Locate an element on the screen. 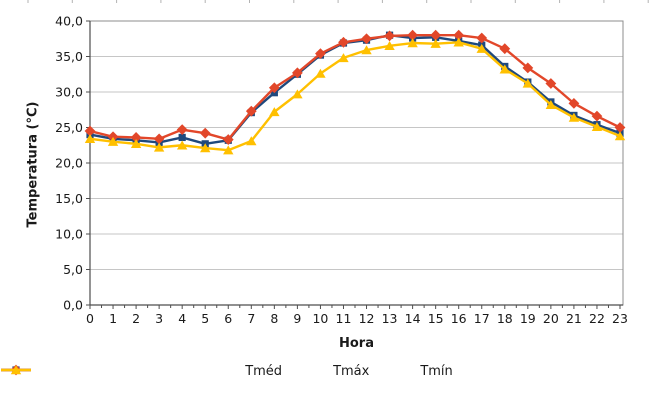  x-tick-label: 23 is located at coordinates (620, 318).